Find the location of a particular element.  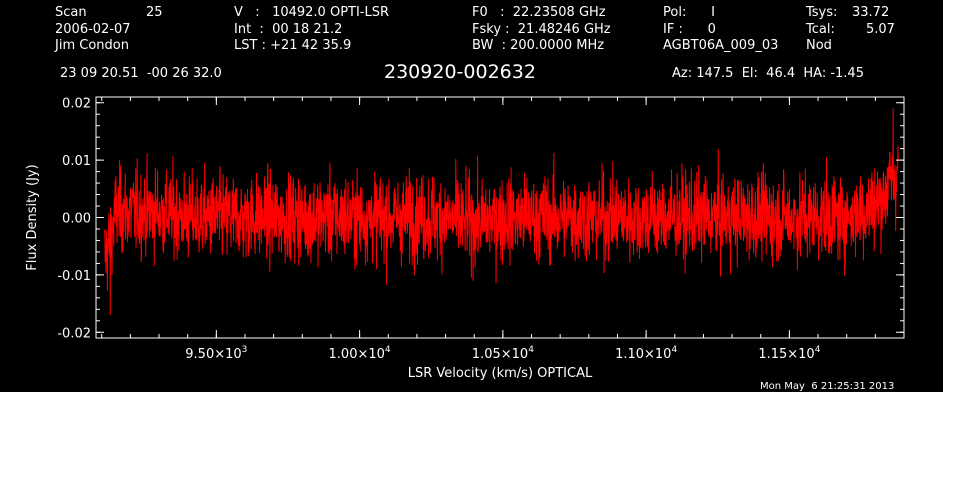

x-tick-label-3: 1.10×10⁴ is located at coordinates (646, 353).